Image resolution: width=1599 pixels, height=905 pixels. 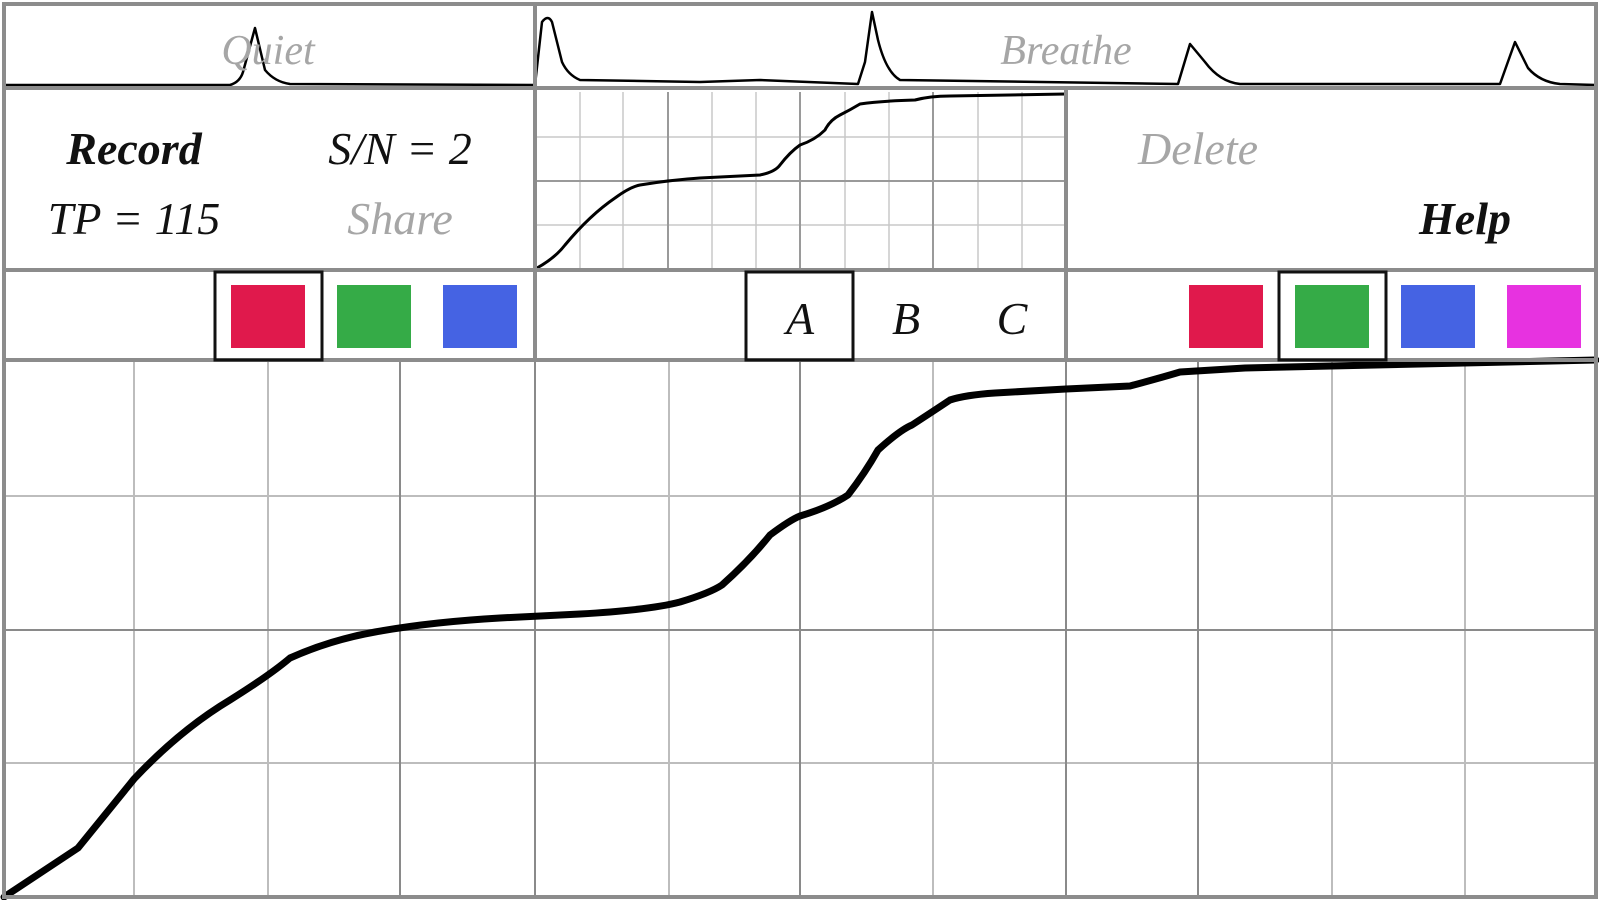 What do you see at coordinates (133, 148) in the screenshot?
I see `record-button: Record` at bounding box center [133, 148].